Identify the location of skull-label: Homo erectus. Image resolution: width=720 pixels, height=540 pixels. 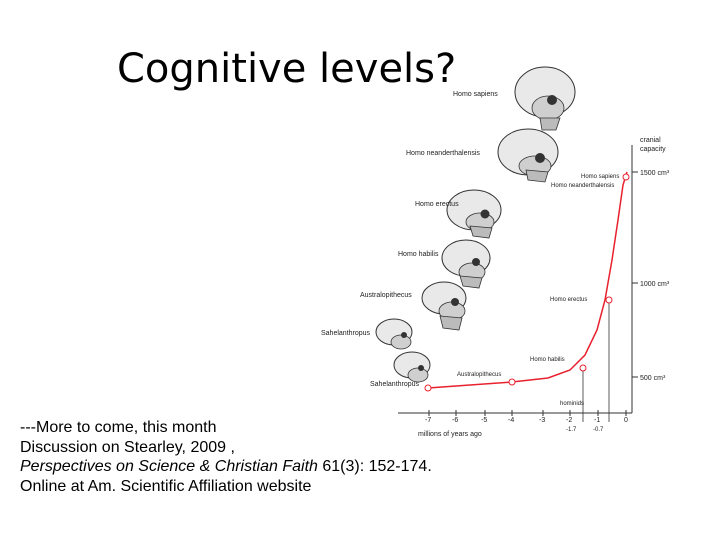
(437, 204).